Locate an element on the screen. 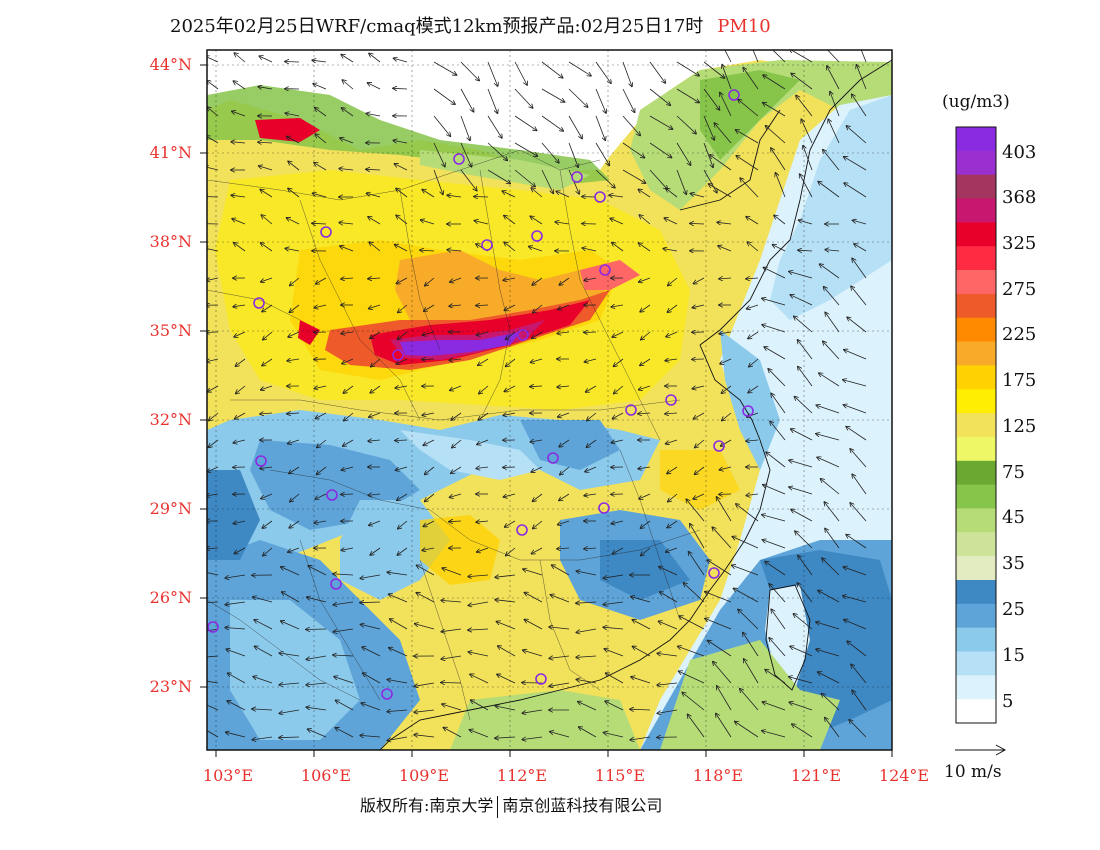  y-tick-label: 44°N is located at coordinates (170, 64).